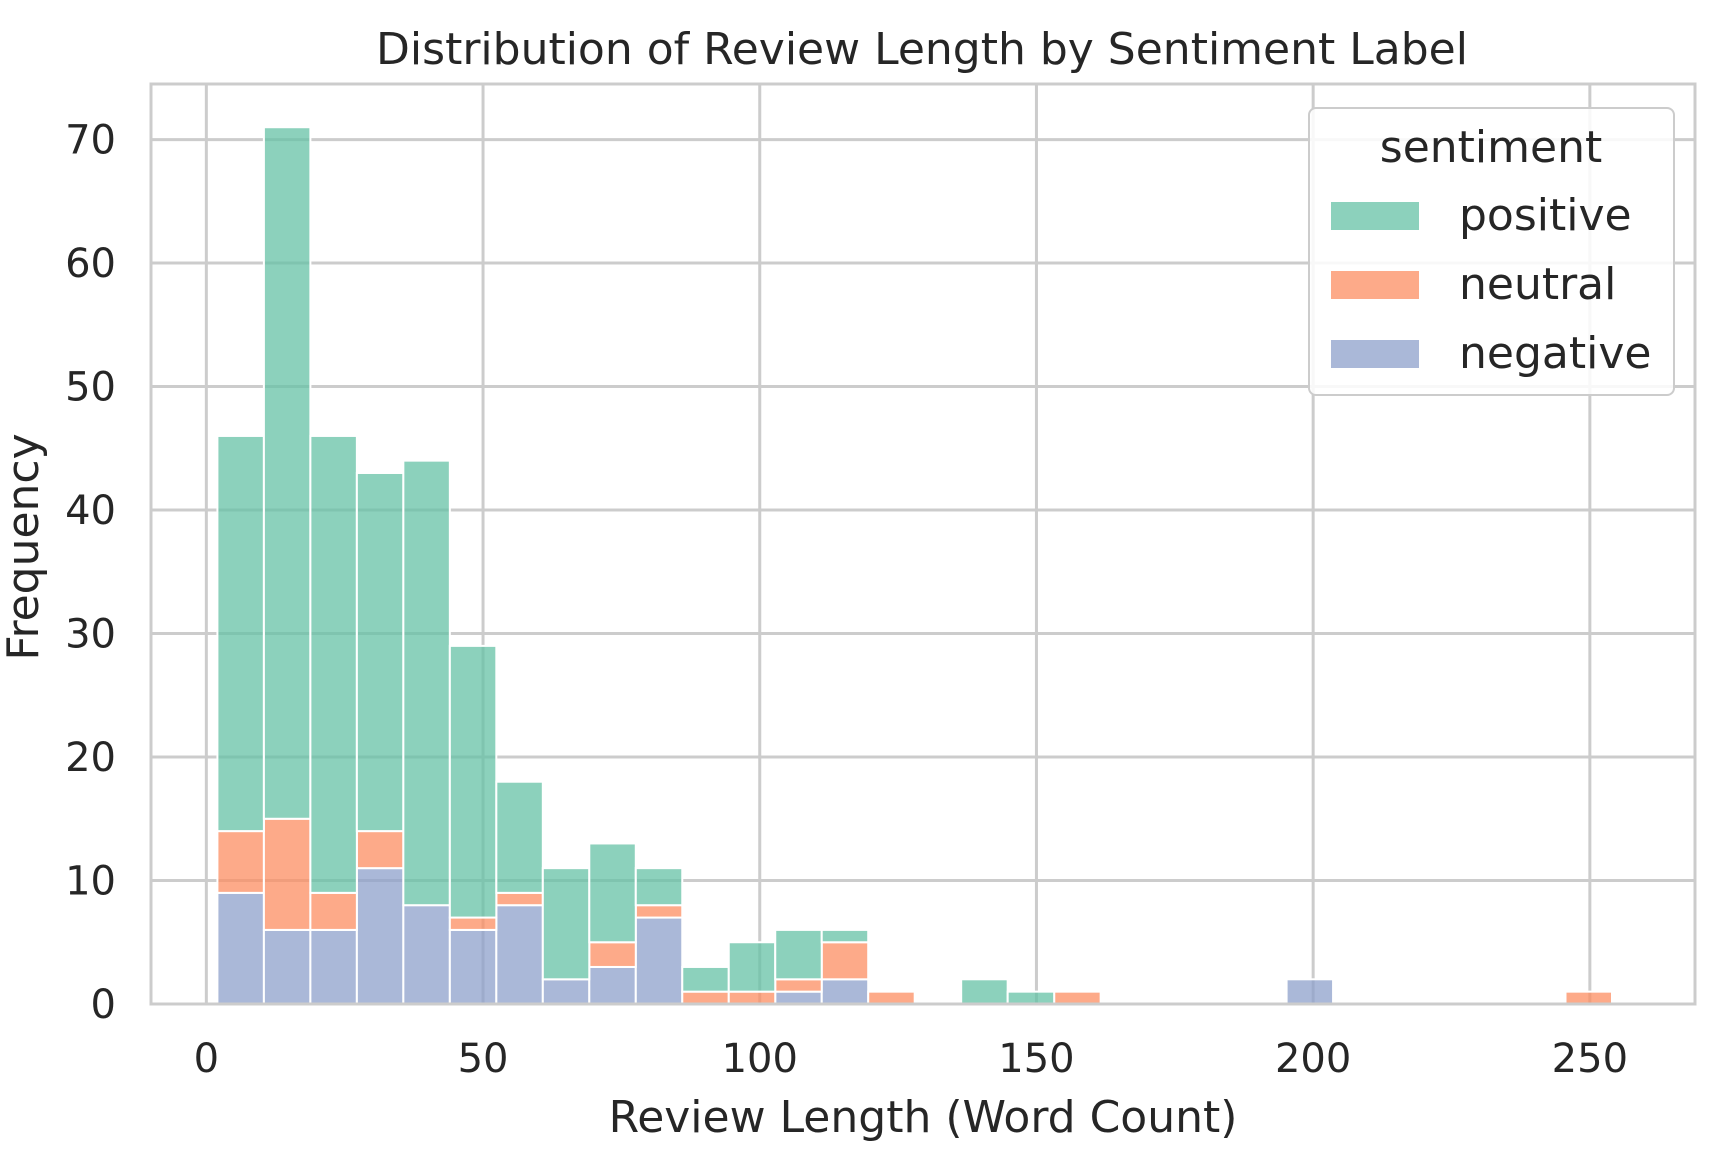 The height and width of the screenshot is (1150, 1732). I want to click on x-tick-label: 250, so click(1590, 1059).